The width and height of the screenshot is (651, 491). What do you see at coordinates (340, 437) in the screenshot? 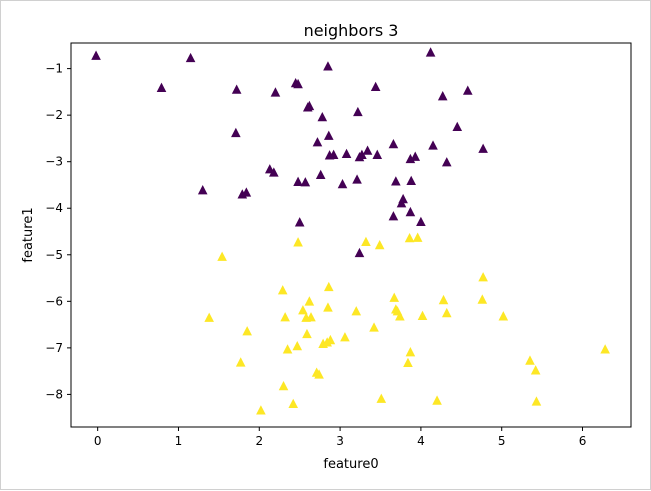
I see `x-axis-ticks: 0 1 2 3 4 5 6` at bounding box center [340, 437].